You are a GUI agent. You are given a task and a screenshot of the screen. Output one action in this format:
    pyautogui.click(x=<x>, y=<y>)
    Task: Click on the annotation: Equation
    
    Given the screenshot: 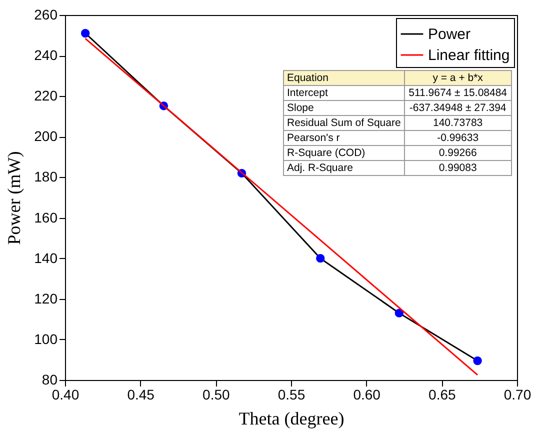 What is the action you would take?
    pyautogui.click(x=344, y=78)
    